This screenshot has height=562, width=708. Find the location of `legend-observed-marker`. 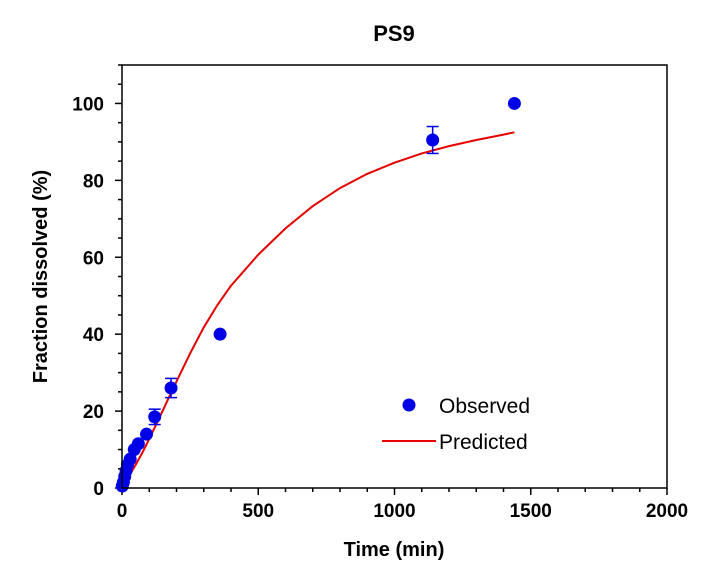

legend-observed-marker is located at coordinates (409, 405).